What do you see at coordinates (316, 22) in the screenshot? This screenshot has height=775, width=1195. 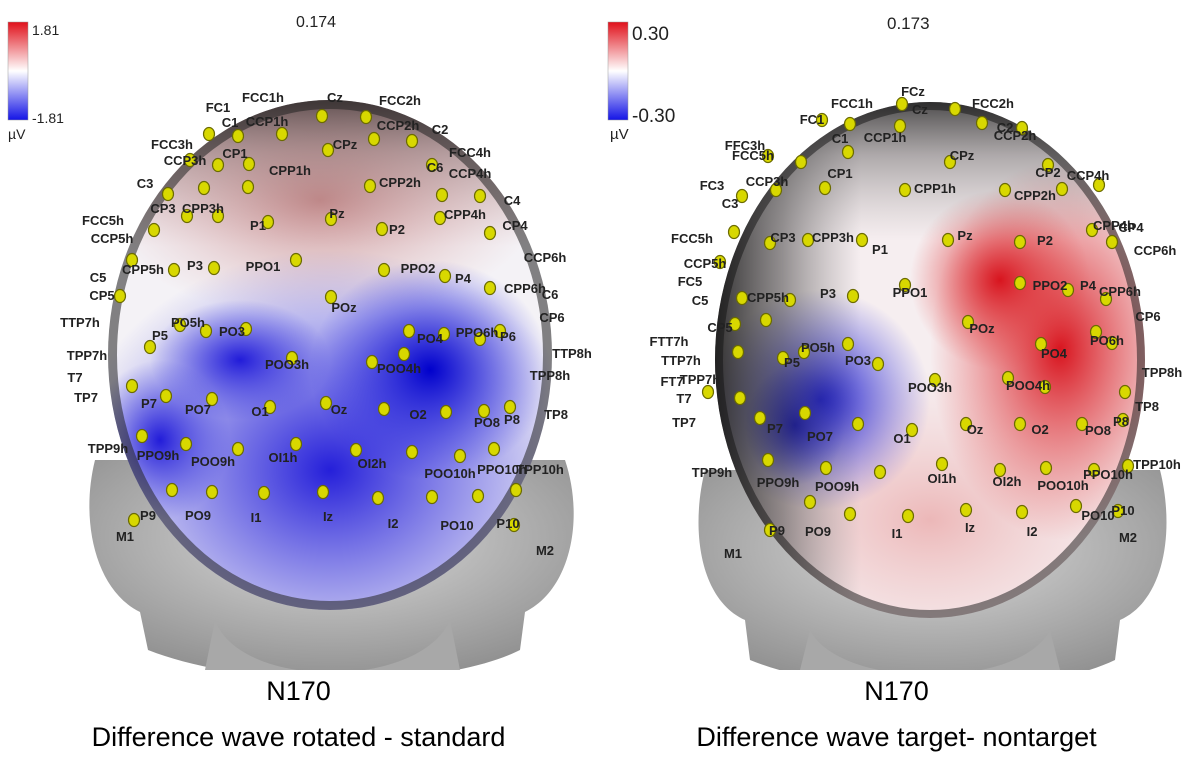 I see `time-point-label: 0.174` at bounding box center [316, 22].